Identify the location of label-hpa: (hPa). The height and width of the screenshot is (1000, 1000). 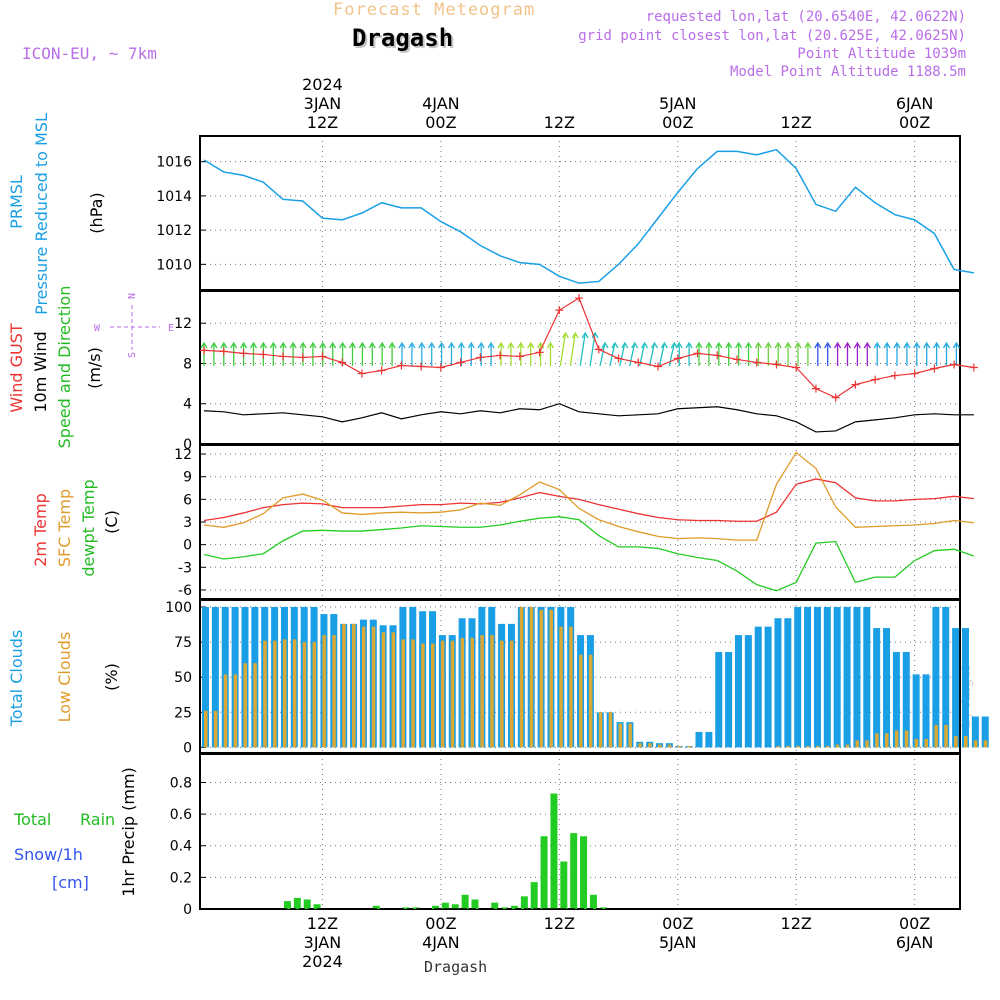
(96, 212).